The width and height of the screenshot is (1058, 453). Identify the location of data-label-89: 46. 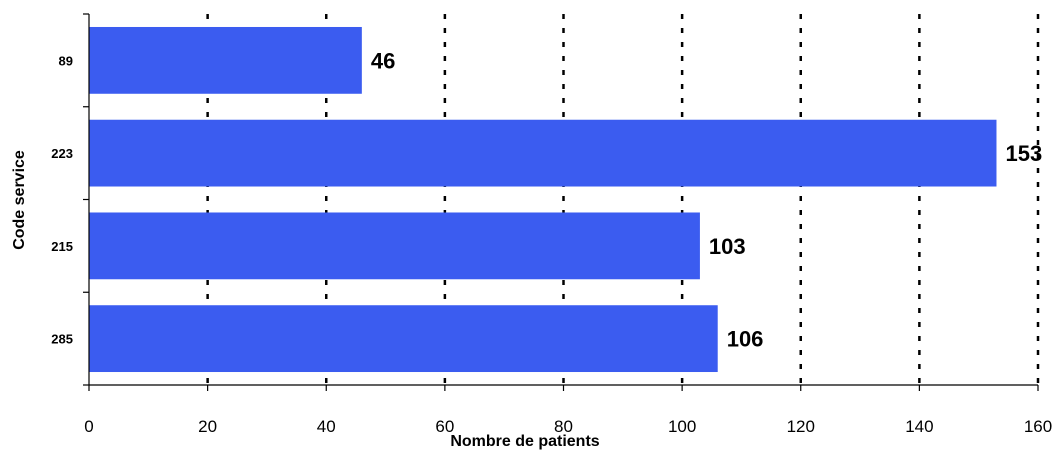
(383, 60).